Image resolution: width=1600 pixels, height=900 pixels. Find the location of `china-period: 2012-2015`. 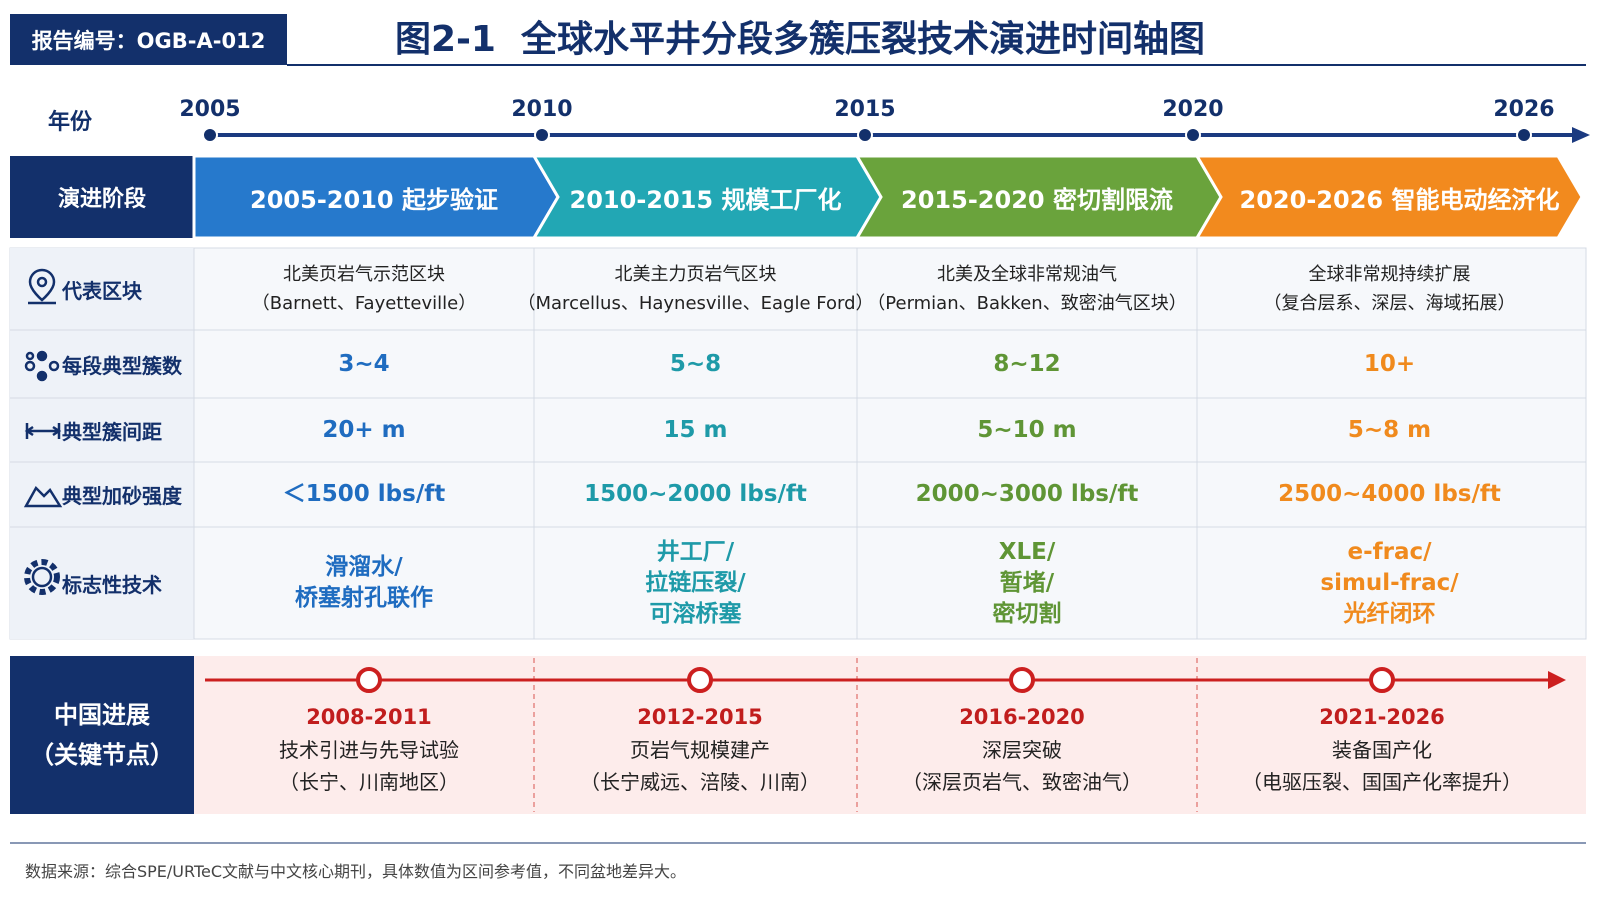

china-period: 2012-2015 is located at coordinates (700, 717).